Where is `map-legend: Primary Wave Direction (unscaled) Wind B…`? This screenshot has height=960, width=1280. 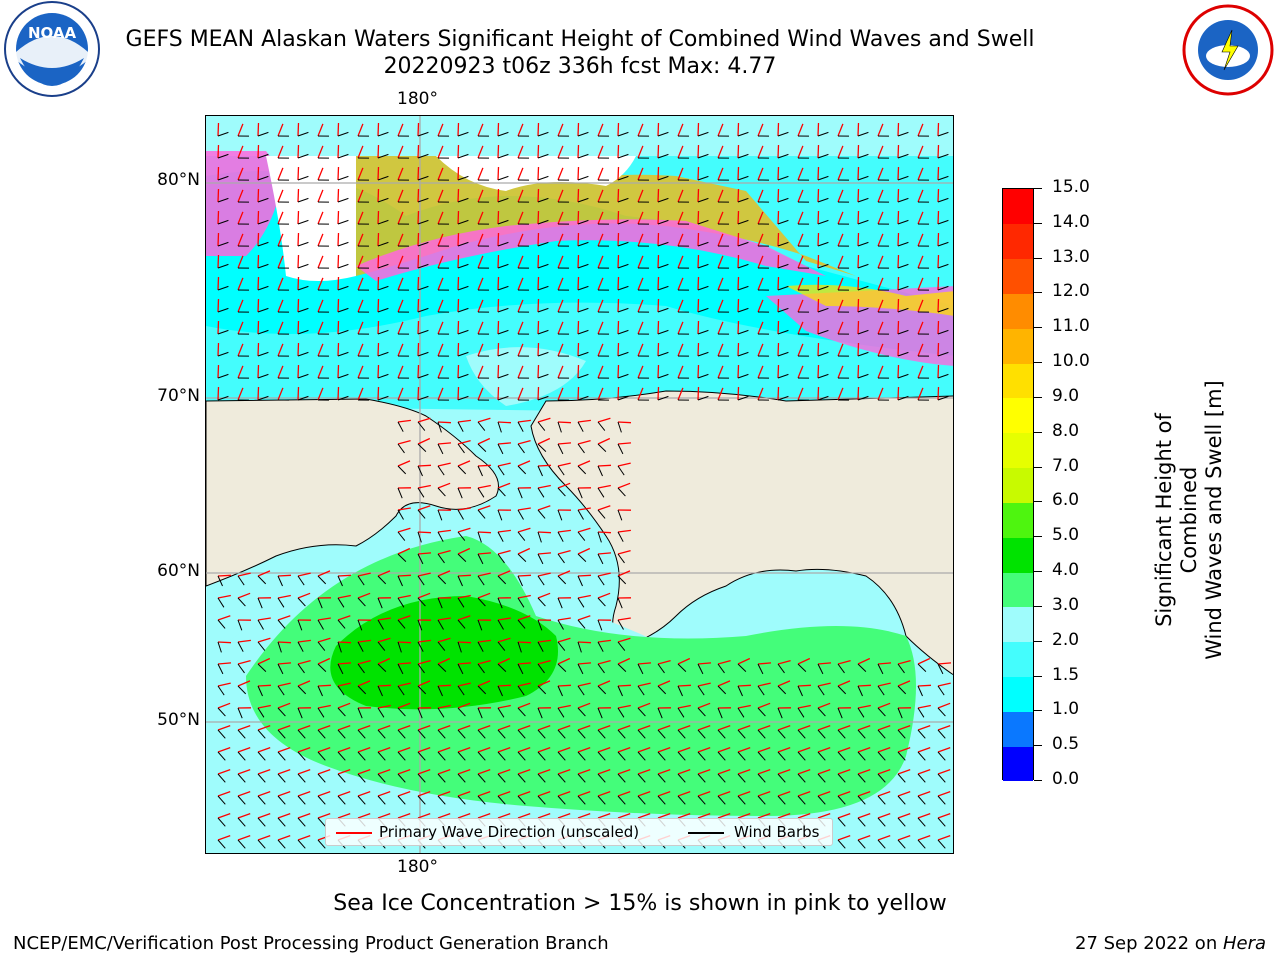
map-legend: Primary Wave Direction (unscaled) Wind B… is located at coordinates (579, 832).